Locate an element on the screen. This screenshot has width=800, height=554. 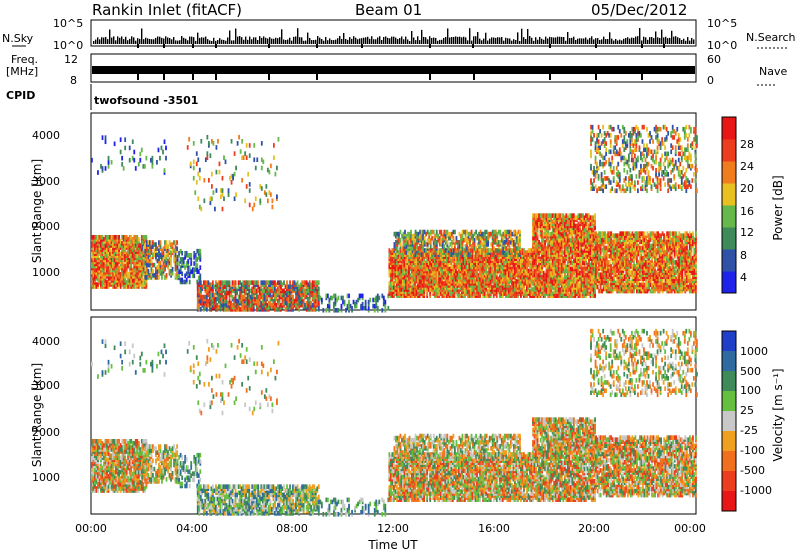
station-title: Rankin Inlet (fitACF) is located at coordinates (167, 10).